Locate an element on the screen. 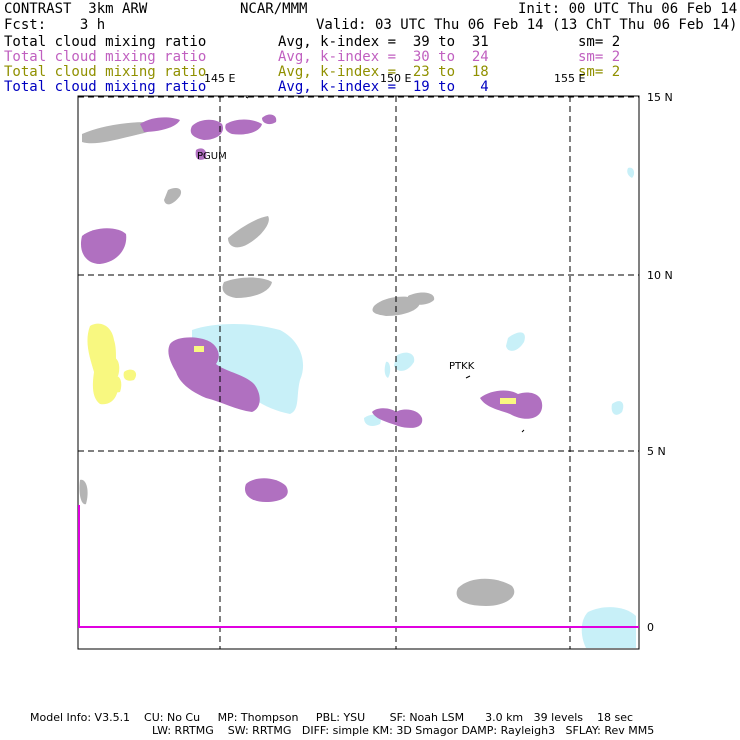 This screenshot has height=740, width=740. field-4-range: Avg, k-index = 19 to 4 is located at coordinates (383, 87).